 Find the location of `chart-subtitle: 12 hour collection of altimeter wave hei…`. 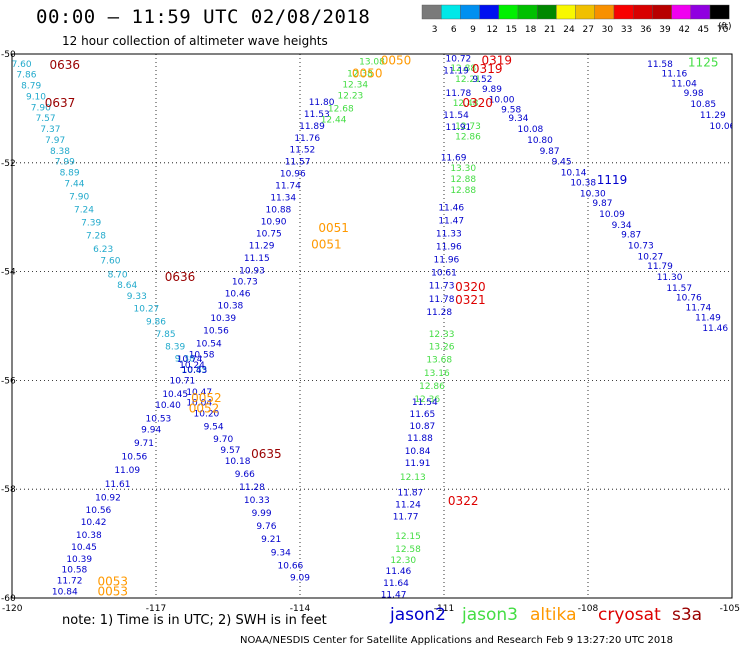

chart-subtitle: 12 hour collection of altimeter wave hei… is located at coordinates (195, 41).